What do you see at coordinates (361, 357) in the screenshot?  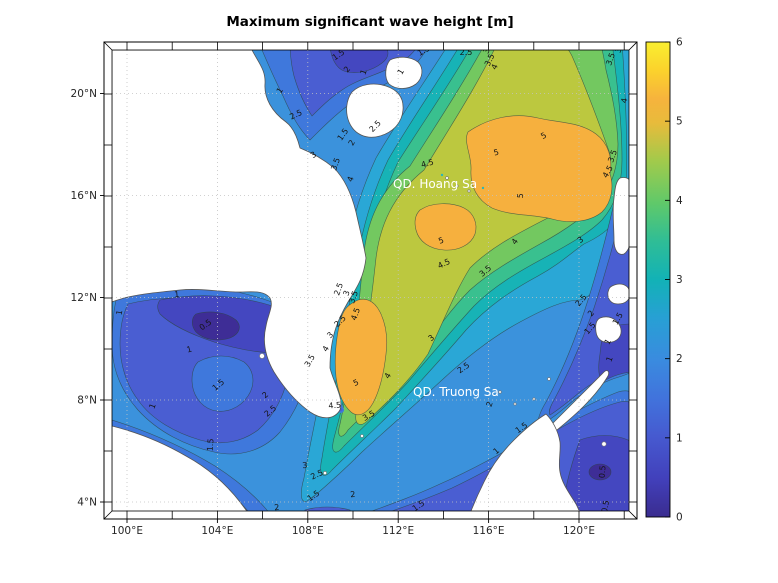 I see `contour-core-south` at bounding box center [361, 357].